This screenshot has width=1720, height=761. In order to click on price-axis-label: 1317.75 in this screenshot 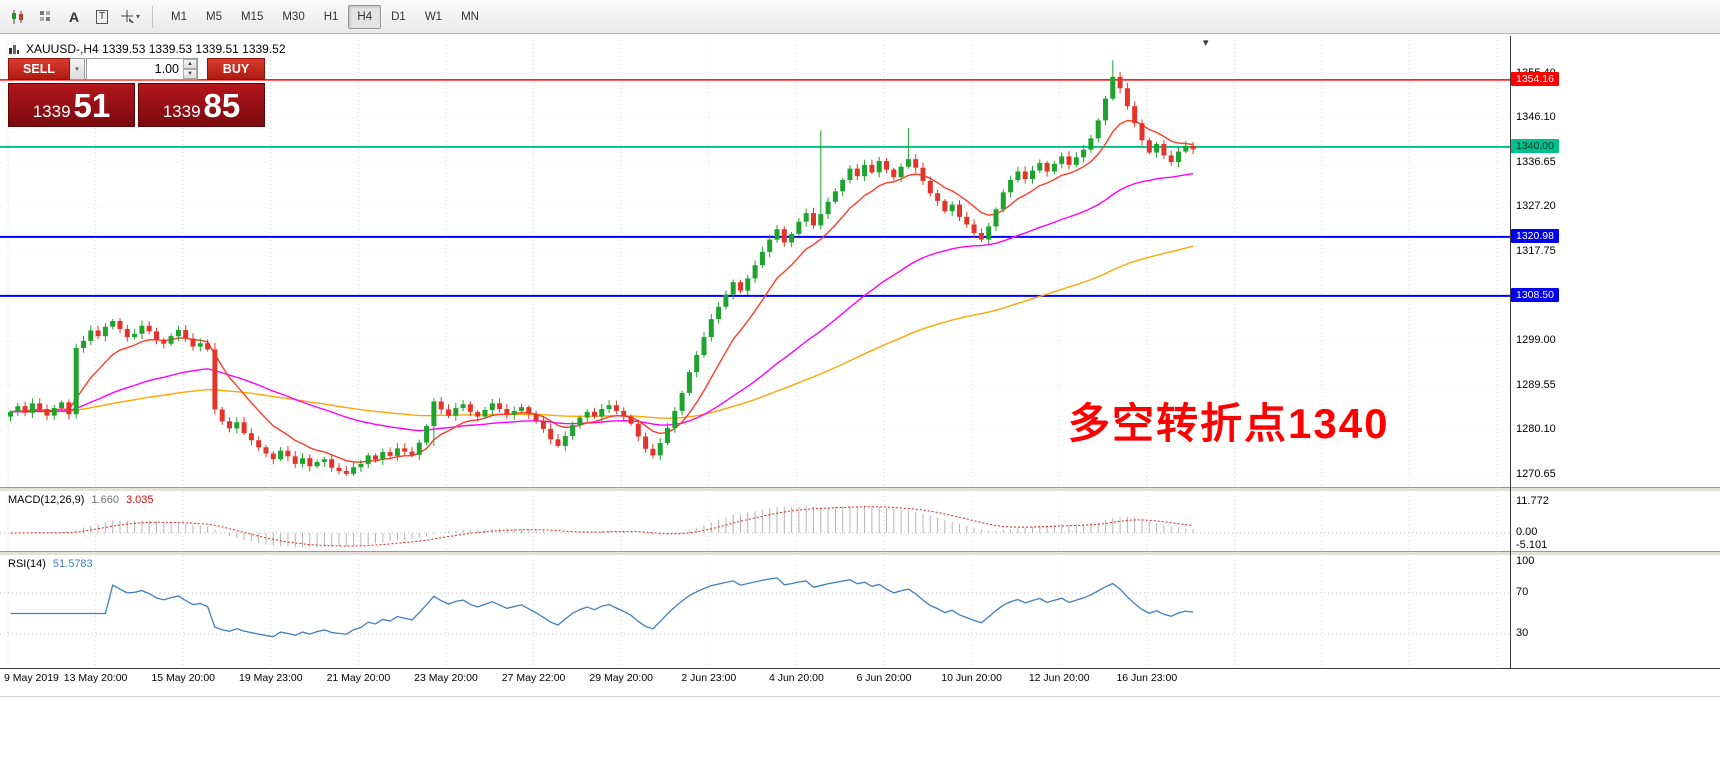, I will do `click(1536, 251)`.